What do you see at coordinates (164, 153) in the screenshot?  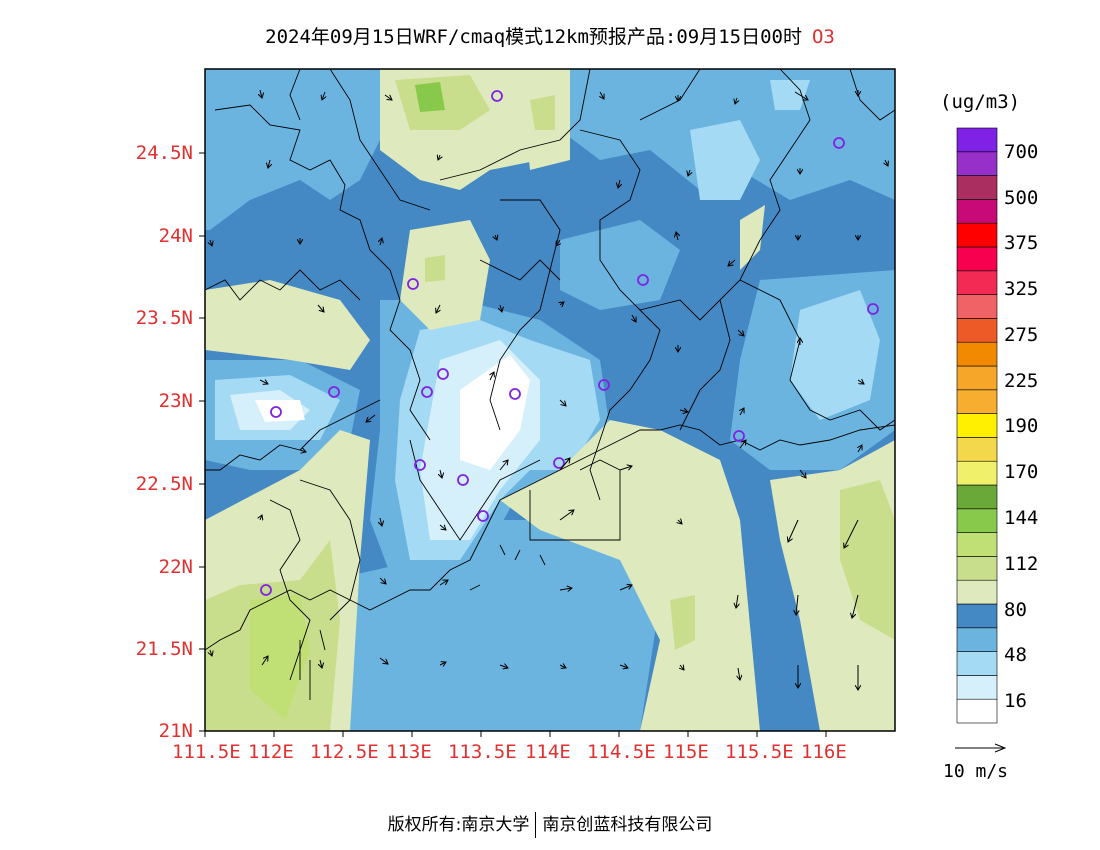 I see `lat-label: 24.5N` at bounding box center [164, 153].